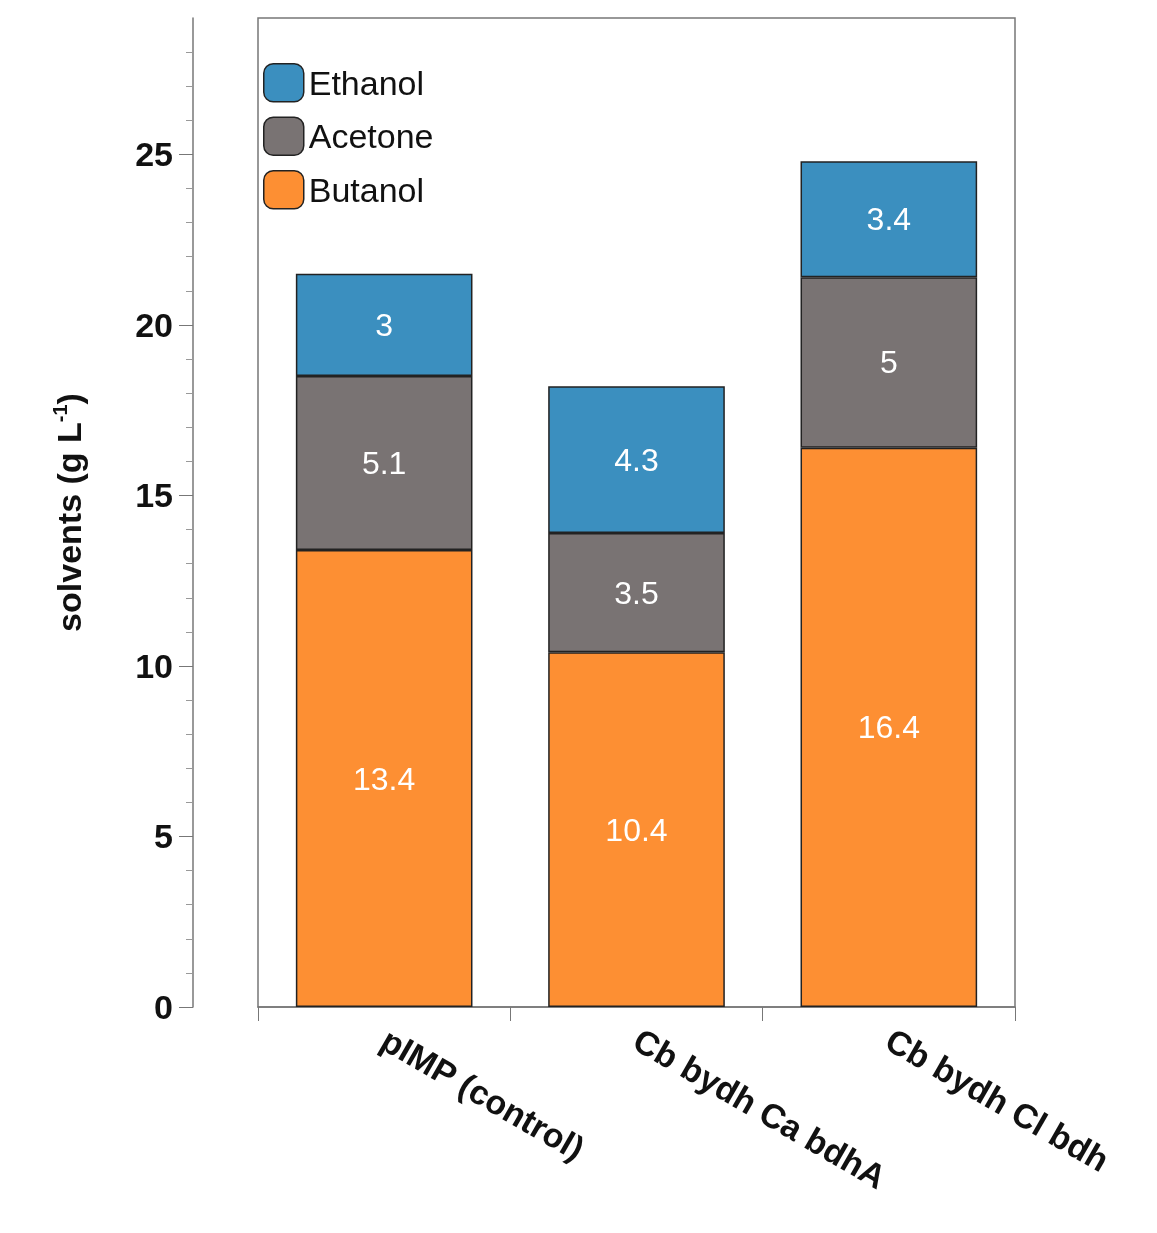 Image resolution: width=1157 pixels, height=1233 pixels. What do you see at coordinates (154, 495) in the screenshot?
I see `y-tick-label: 15` at bounding box center [154, 495].